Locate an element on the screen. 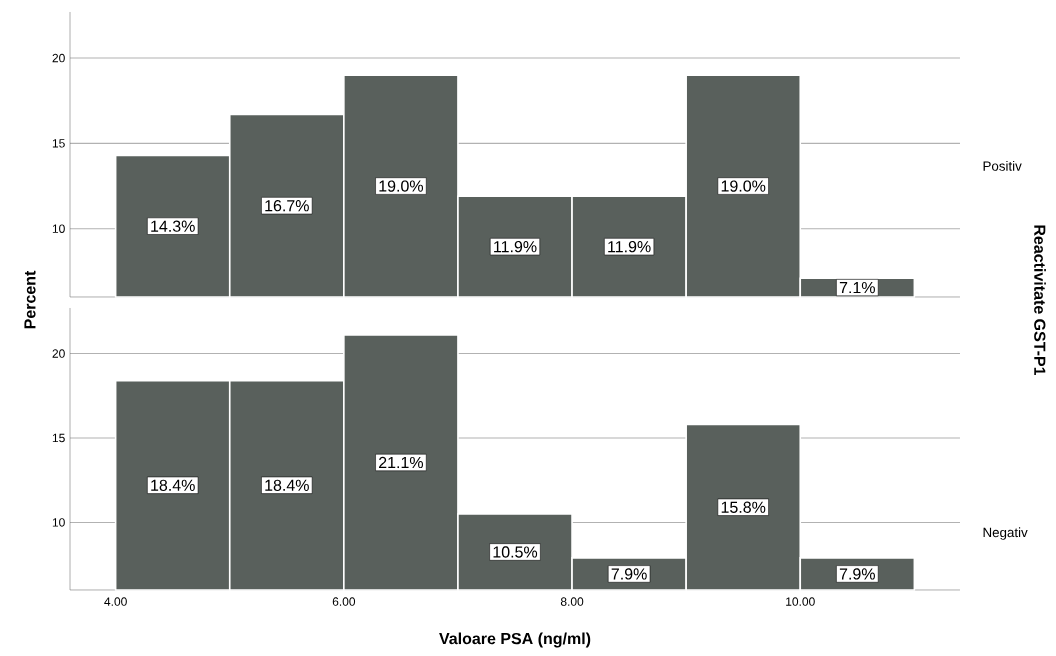 Image resolution: width=1056 pixels, height=656 pixels. text: Negativ is located at coordinates (1005, 533).